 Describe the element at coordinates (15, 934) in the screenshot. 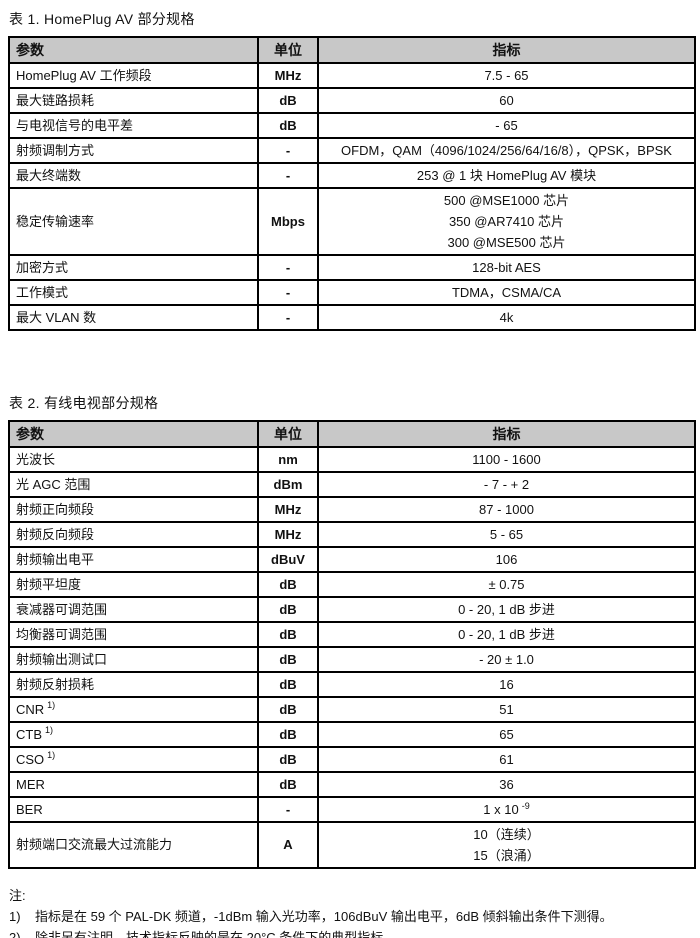

I see `note-number: 2)` at that location.